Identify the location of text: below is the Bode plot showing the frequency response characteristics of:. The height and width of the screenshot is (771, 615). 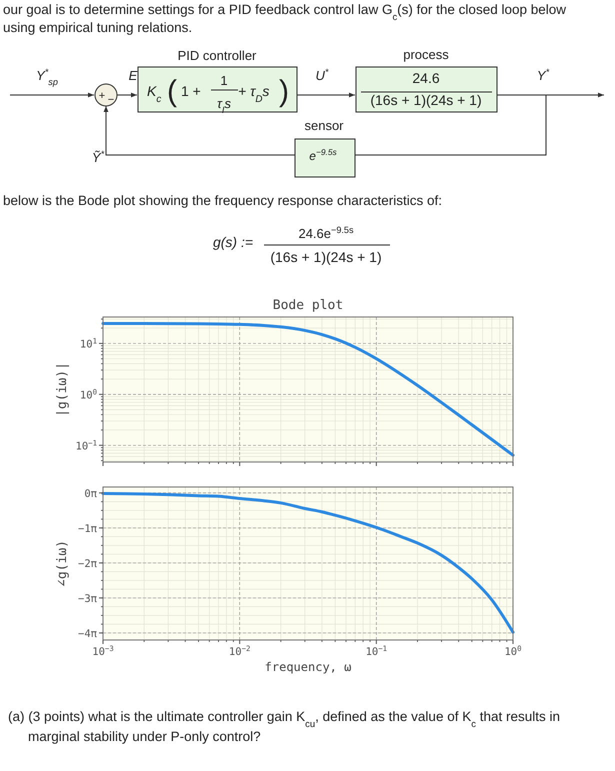
(222, 200).